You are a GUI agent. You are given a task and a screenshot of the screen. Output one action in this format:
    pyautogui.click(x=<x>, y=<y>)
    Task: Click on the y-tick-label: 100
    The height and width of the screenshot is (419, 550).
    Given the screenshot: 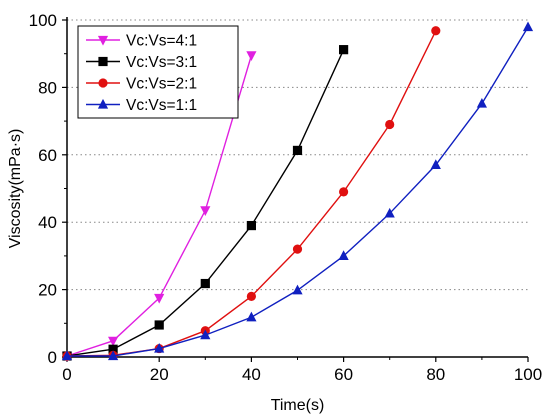 What is the action you would take?
    pyautogui.click(x=43, y=20)
    